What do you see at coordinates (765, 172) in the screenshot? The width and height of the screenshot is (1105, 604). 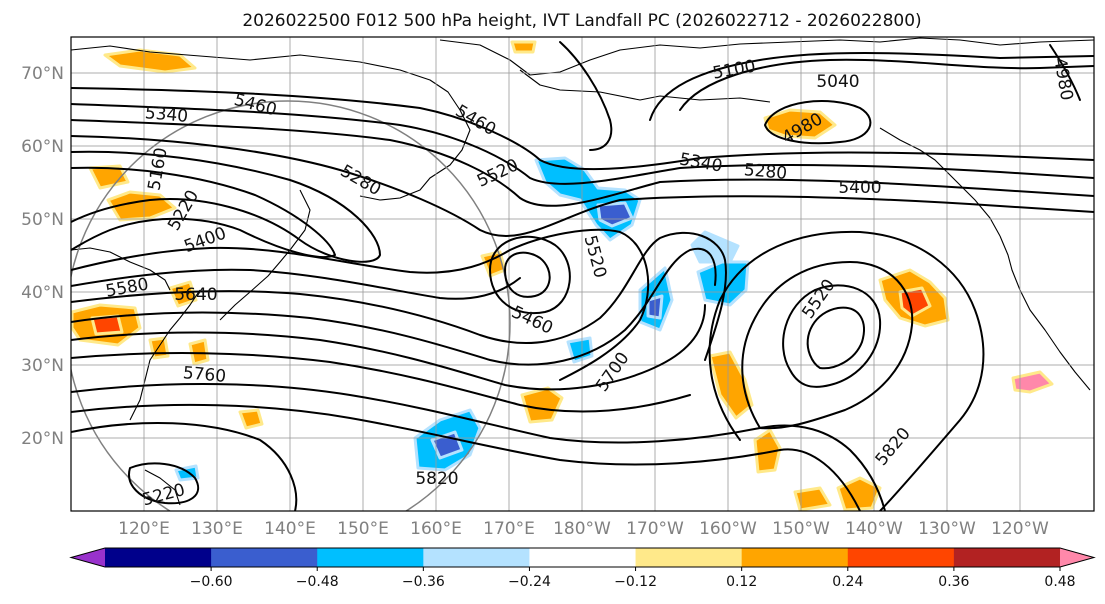 I see `contour-label: 5280` at bounding box center [765, 172].